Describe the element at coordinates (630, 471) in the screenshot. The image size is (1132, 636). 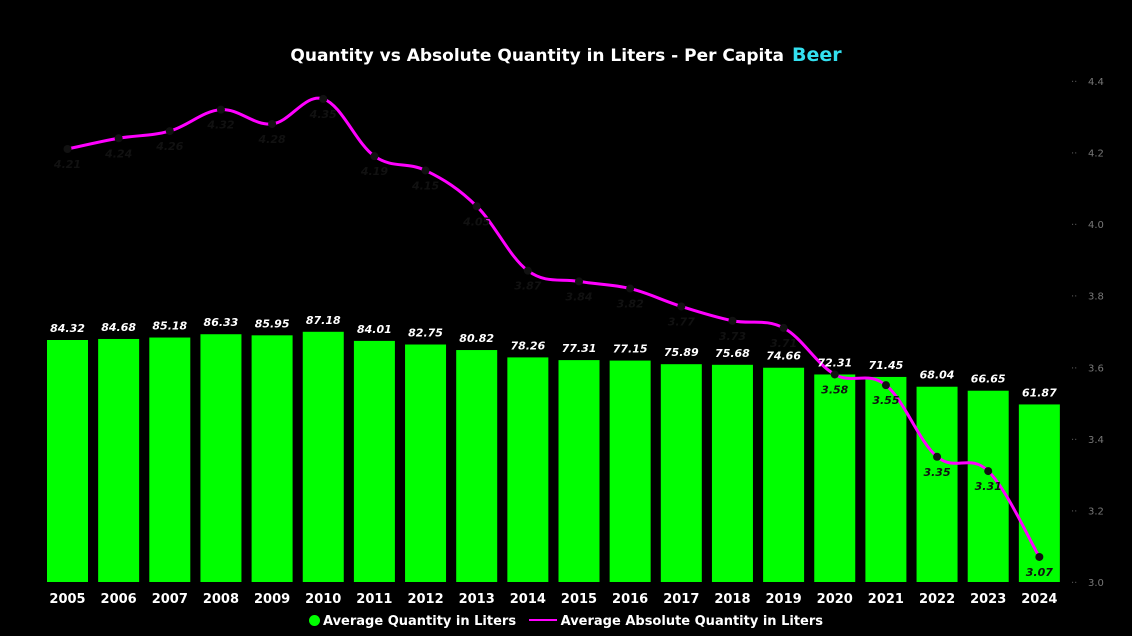
I see `bar-2016` at that location.